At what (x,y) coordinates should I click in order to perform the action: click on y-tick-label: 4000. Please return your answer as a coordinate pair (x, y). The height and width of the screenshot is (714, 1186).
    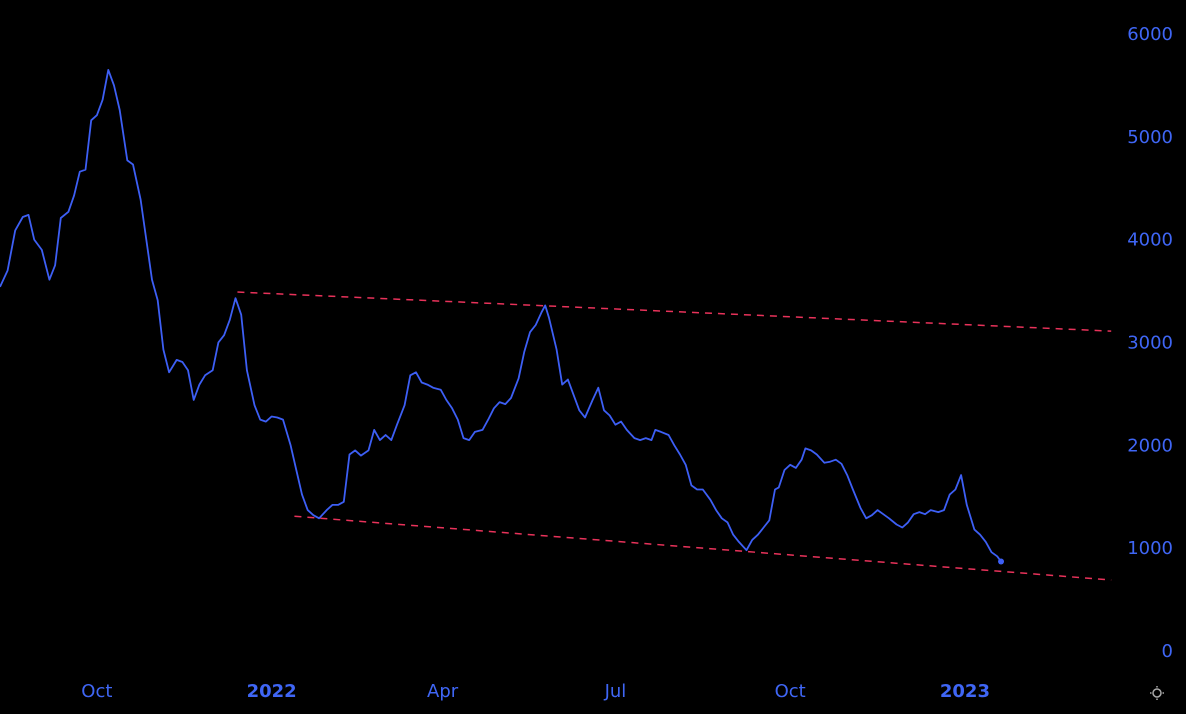
    Looking at the image, I should click on (1150, 240).